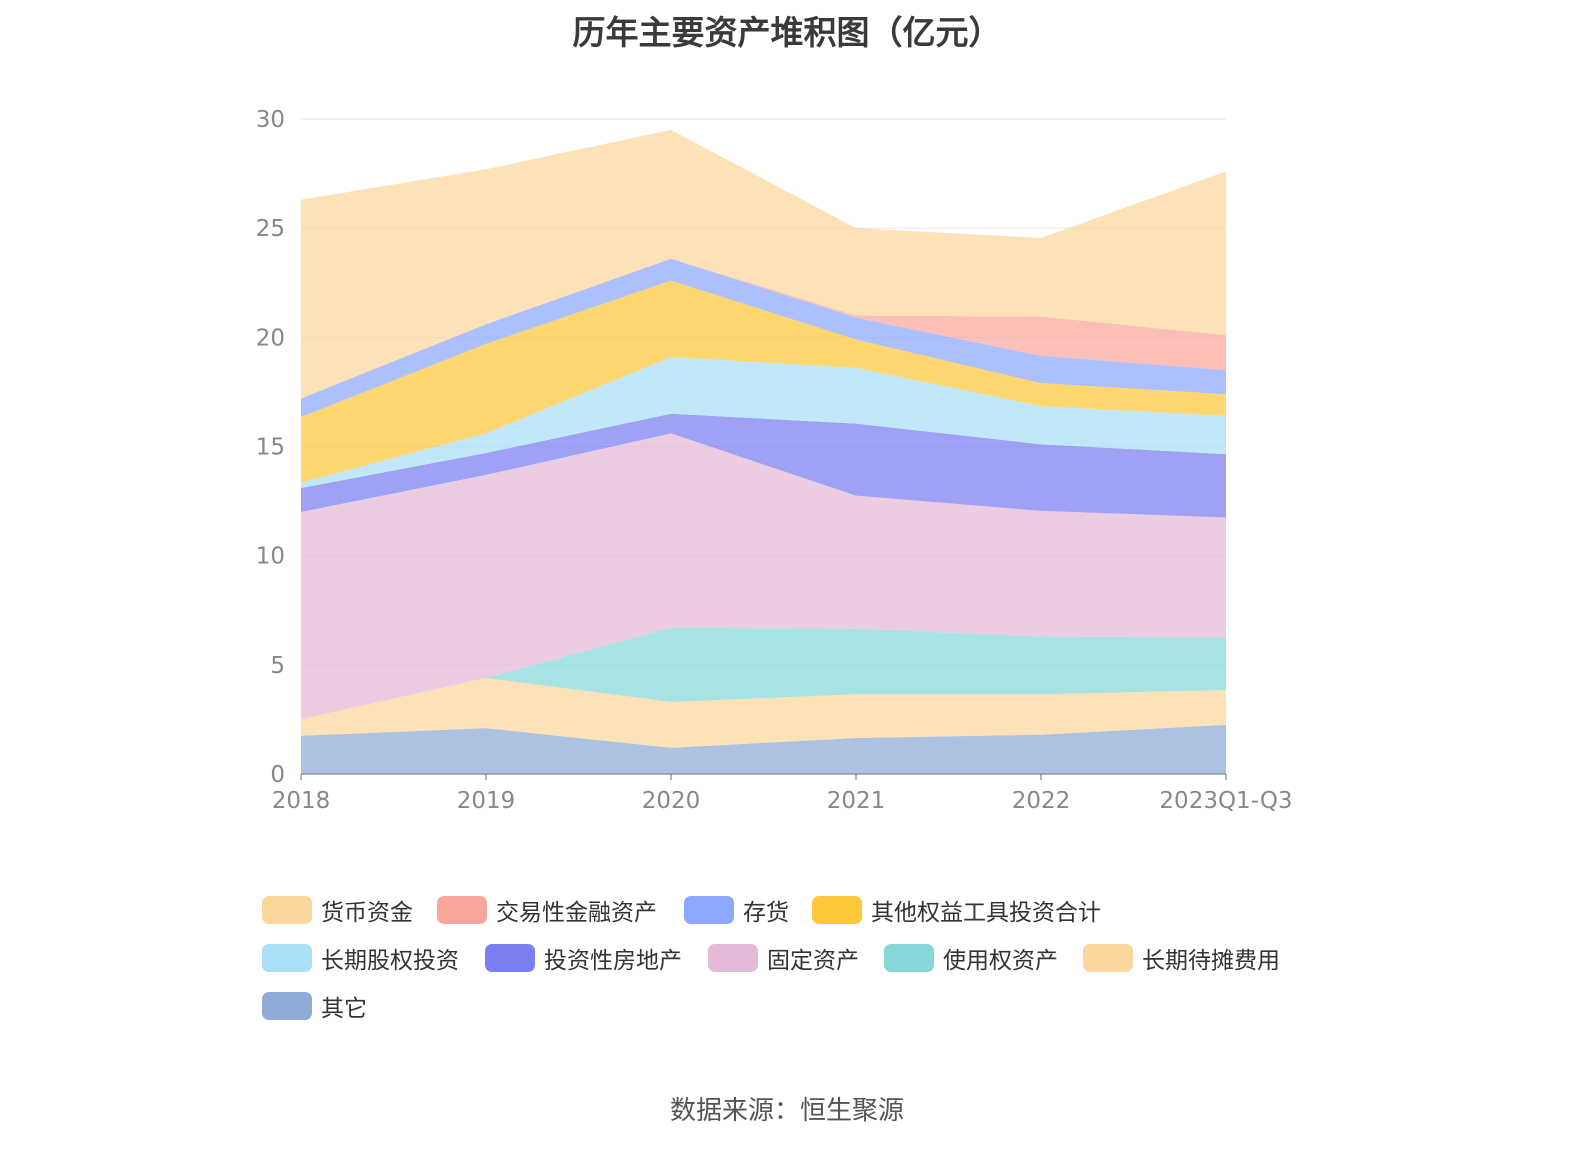 This screenshot has height=1150, width=1574. I want to click on legend-label: 其他权益工具投资合计, so click(986, 913).